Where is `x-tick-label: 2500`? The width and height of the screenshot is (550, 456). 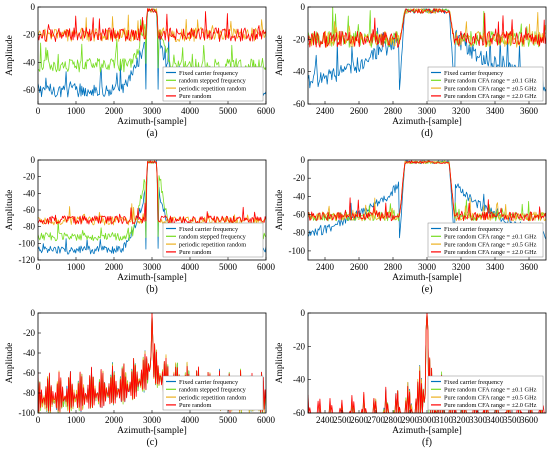 x-tick-label: 2500 is located at coordinates (342, 420).